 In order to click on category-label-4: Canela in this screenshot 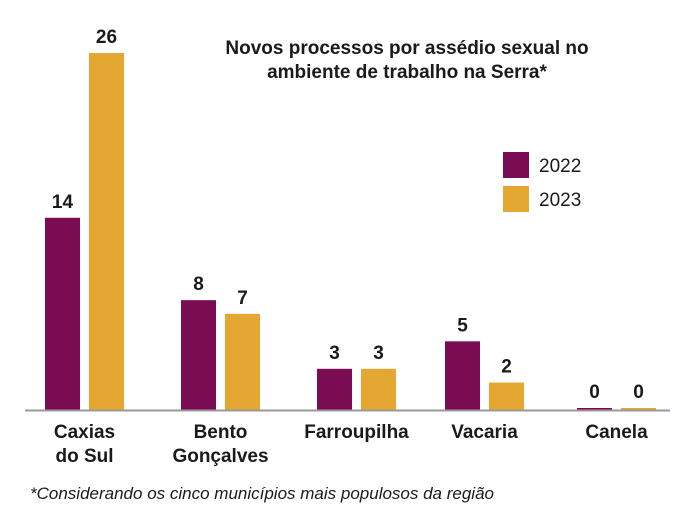, I will do `click(616, 432)`.